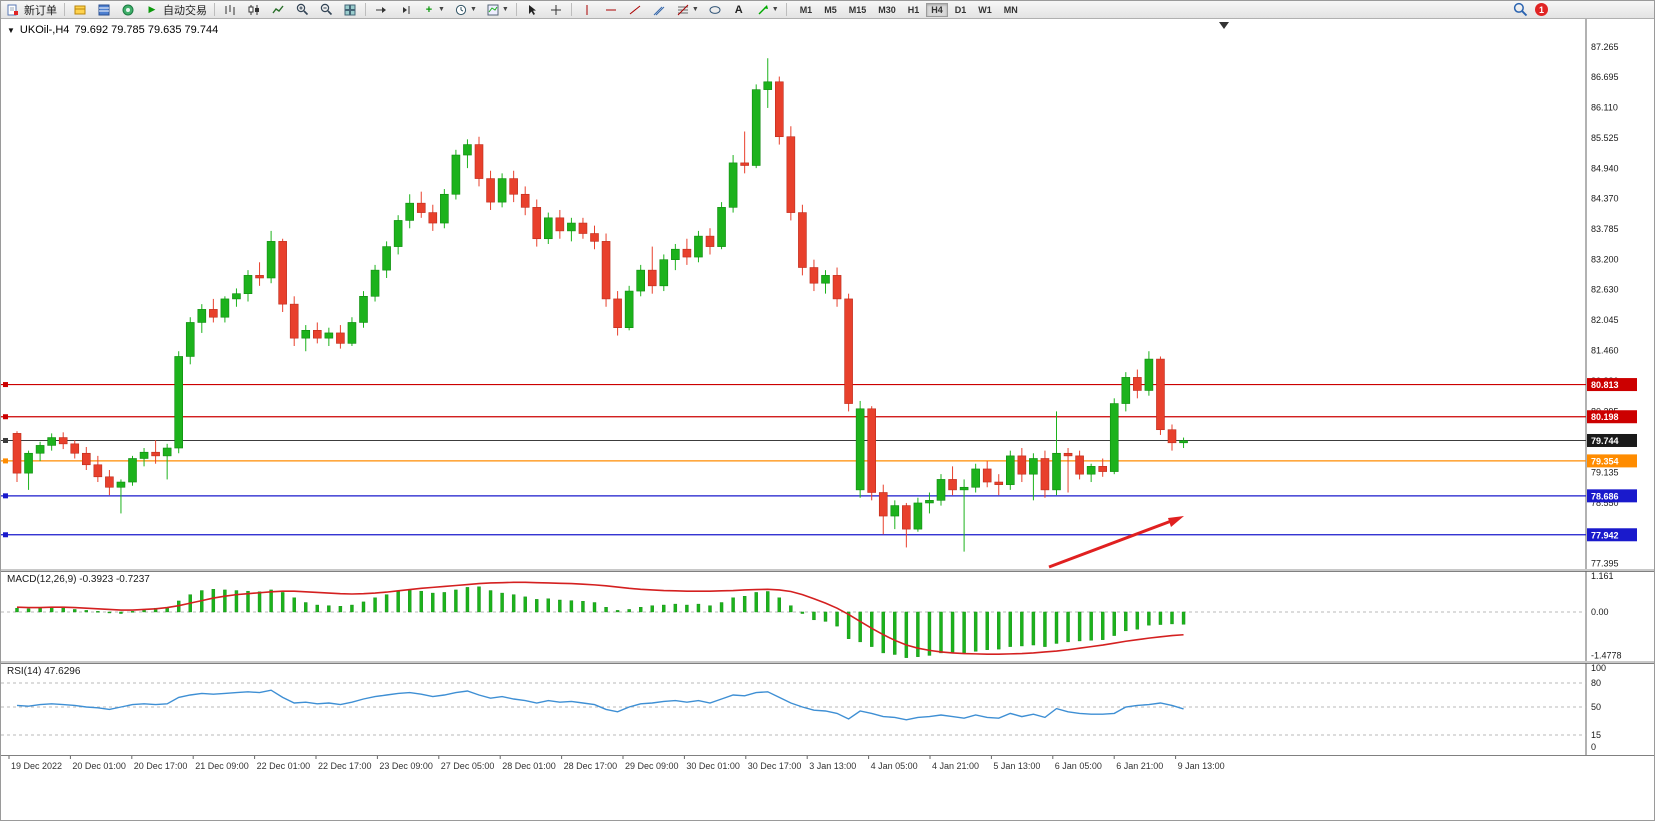 The width and height of the screenshot is (1655, 821). Describe the element at coordinates (1111, 543) in the screenshot. I see `trend-arrow-annotation` at that location.